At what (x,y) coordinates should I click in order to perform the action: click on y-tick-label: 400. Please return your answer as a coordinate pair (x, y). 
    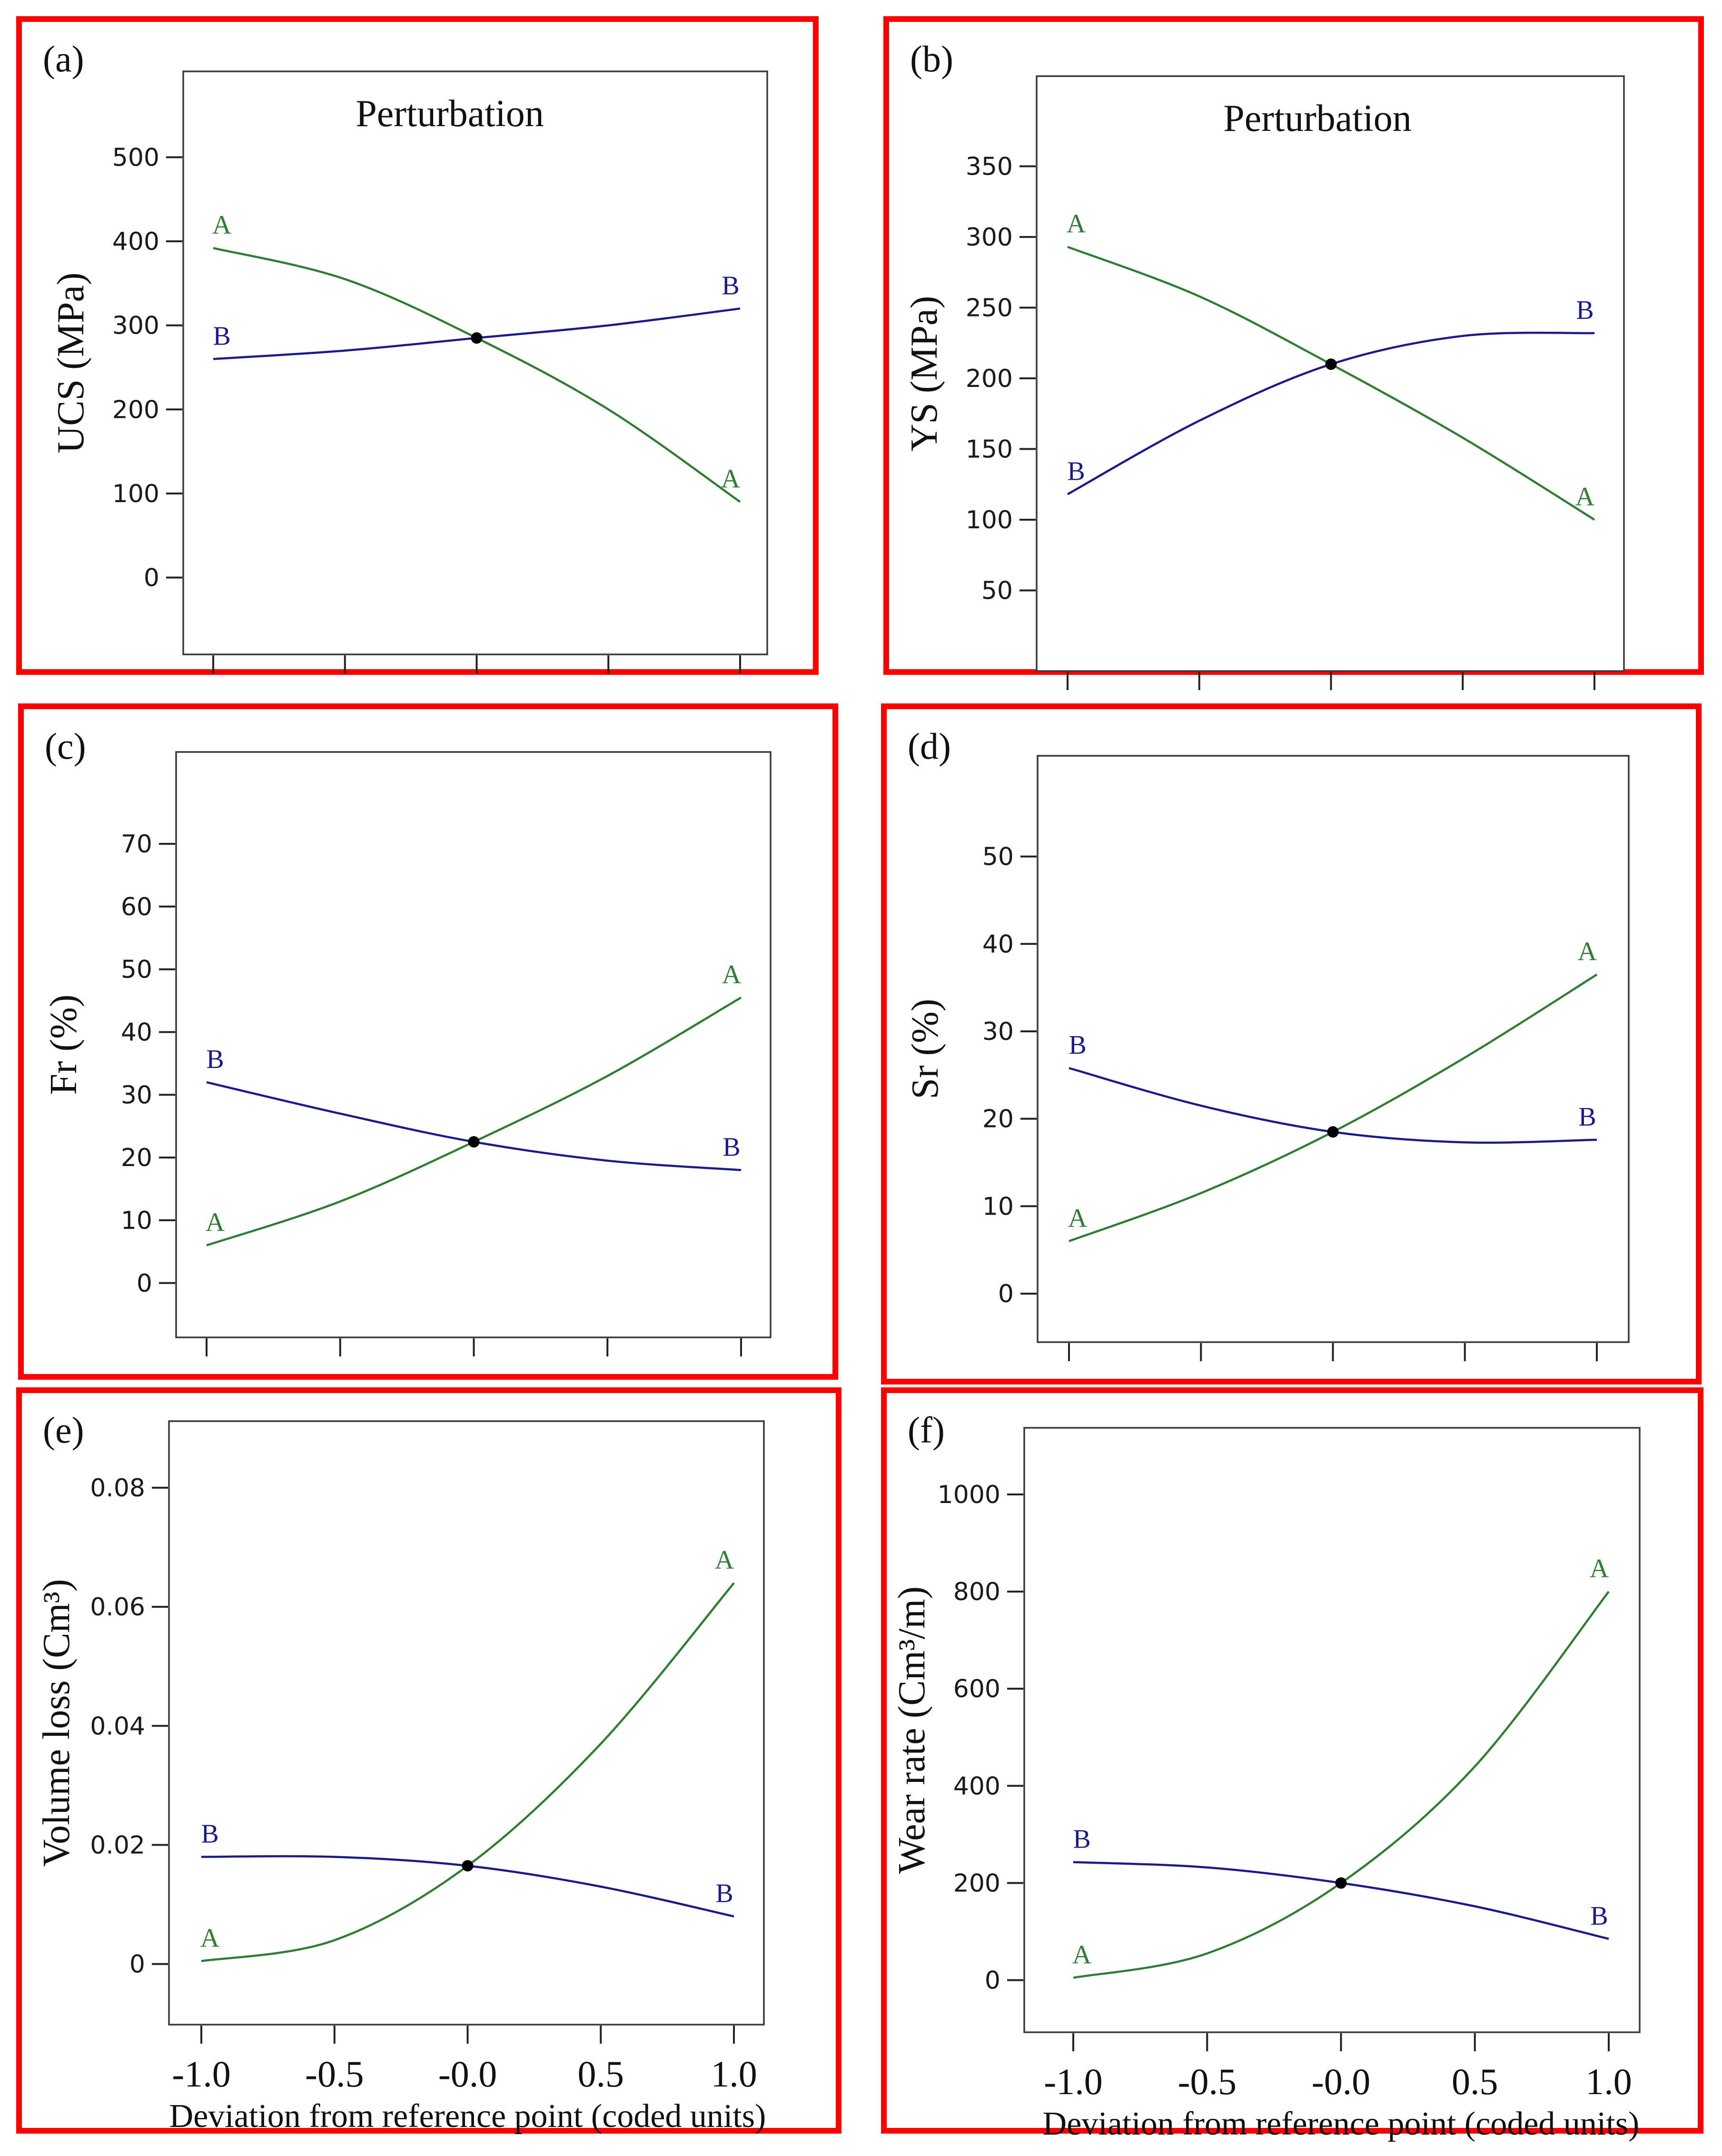
    Looking at the image, I should click on (976, 1786).